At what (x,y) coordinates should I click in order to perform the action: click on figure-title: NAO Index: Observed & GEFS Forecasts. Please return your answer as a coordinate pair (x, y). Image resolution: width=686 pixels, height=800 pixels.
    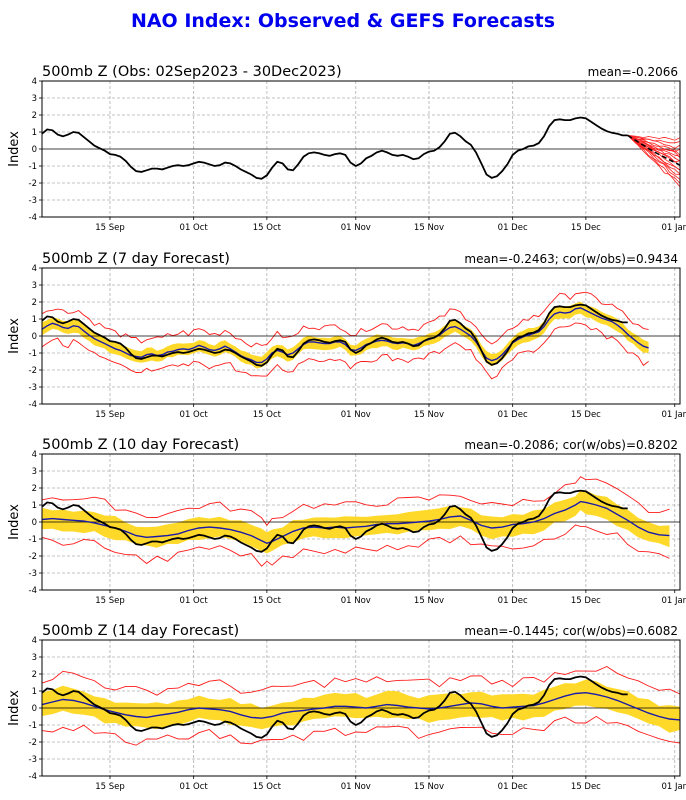
    Looking at the image, I should click on (343, 21).